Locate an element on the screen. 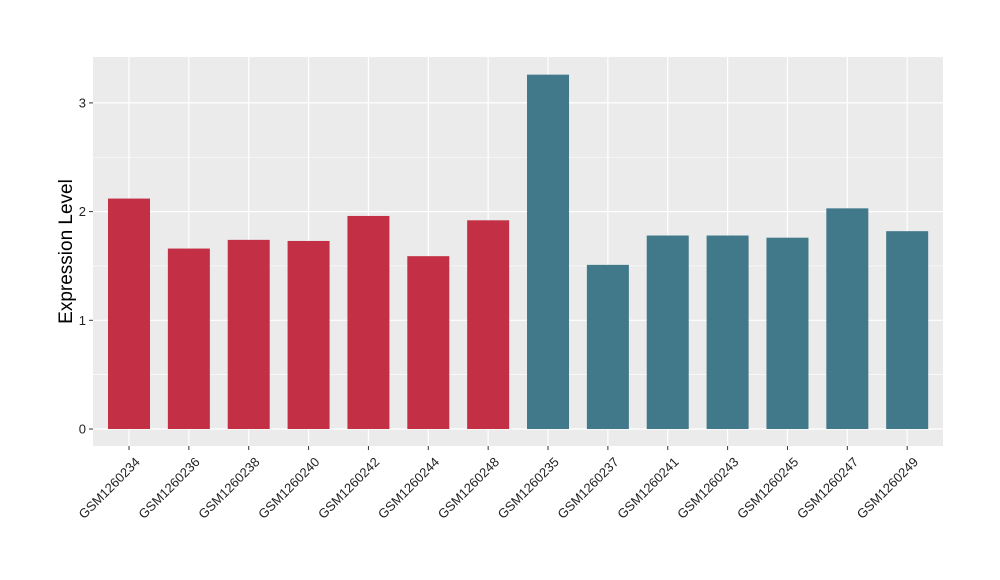 This screenshot has height=580, width=1000. x-tick-label: GSM1260243 is located at coordinates (707, 487).